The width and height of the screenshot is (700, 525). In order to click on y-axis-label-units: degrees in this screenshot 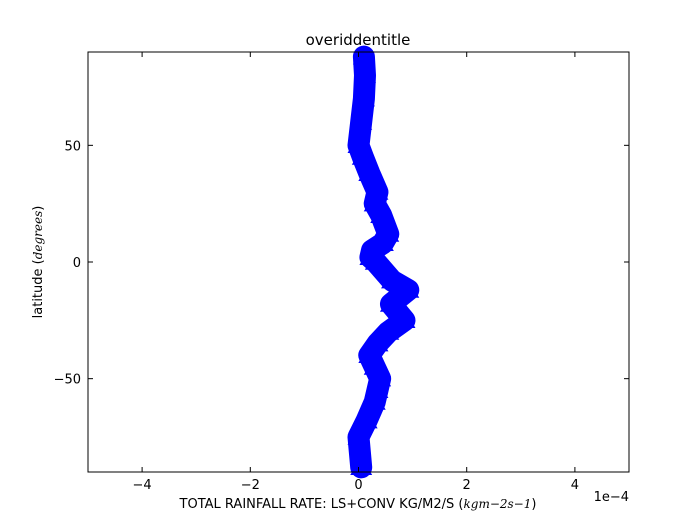, I will do `click(38, 235)`.